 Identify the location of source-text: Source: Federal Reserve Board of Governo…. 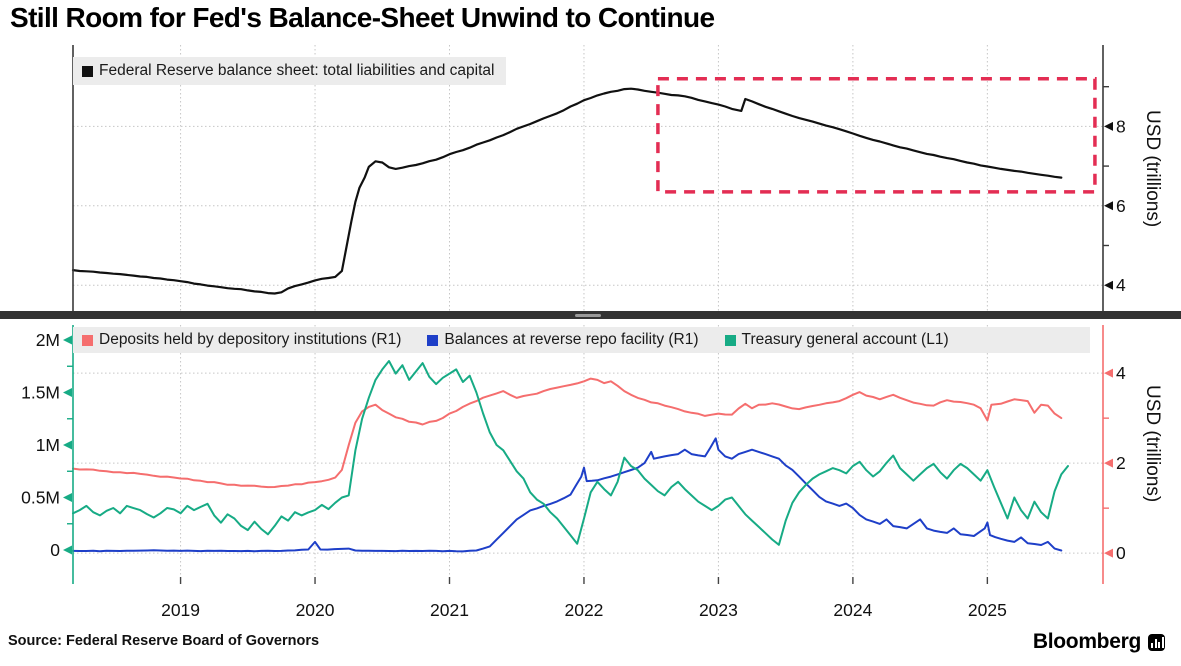
(164, 641).